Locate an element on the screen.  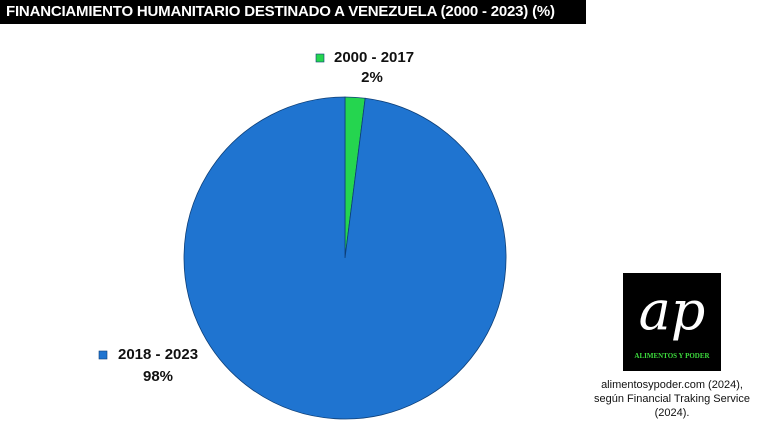
logo-mark: ap is located at coordinates (672, 310).